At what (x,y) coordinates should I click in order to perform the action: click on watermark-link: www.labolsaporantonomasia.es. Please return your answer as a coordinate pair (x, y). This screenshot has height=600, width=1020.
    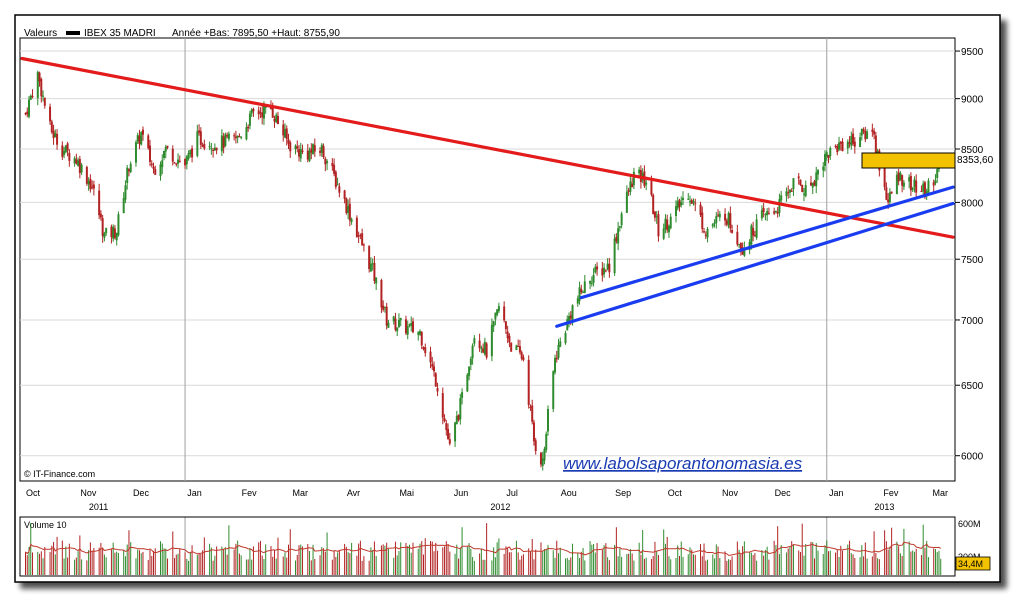
    Looking at the image, I should click on (683, 463).